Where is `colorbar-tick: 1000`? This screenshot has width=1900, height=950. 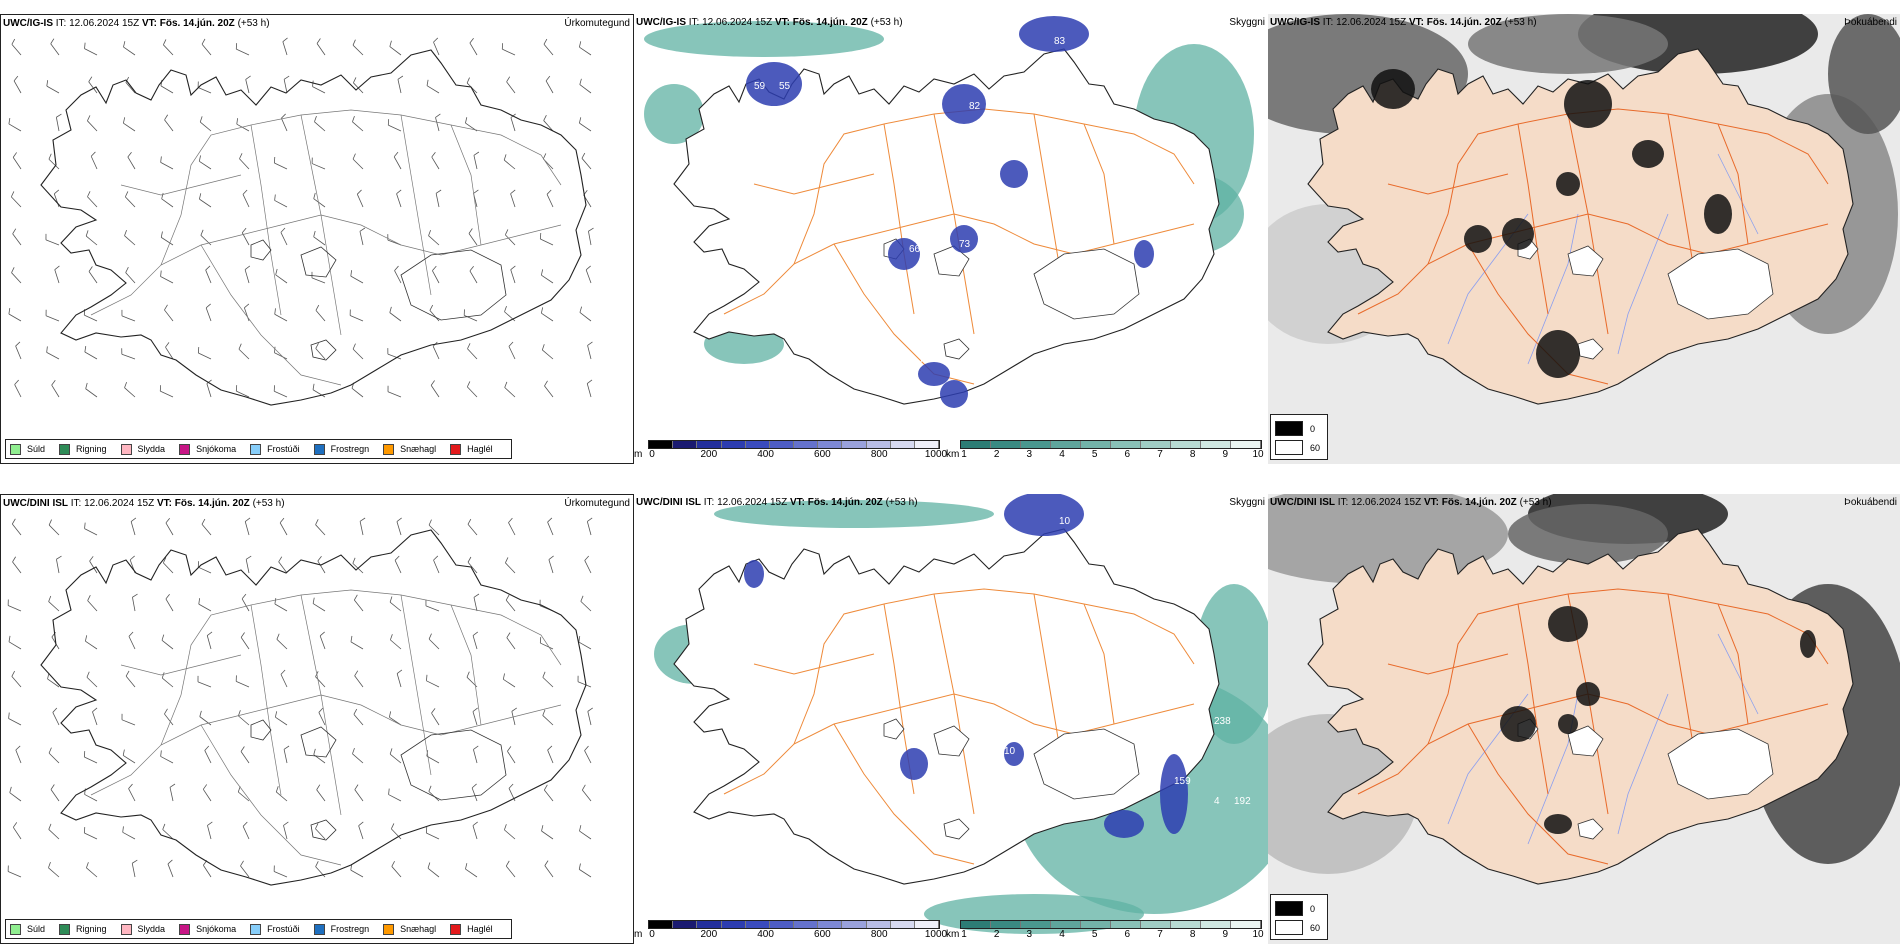 colorbar-tick: 1000 is located at coordinates (936, 454).